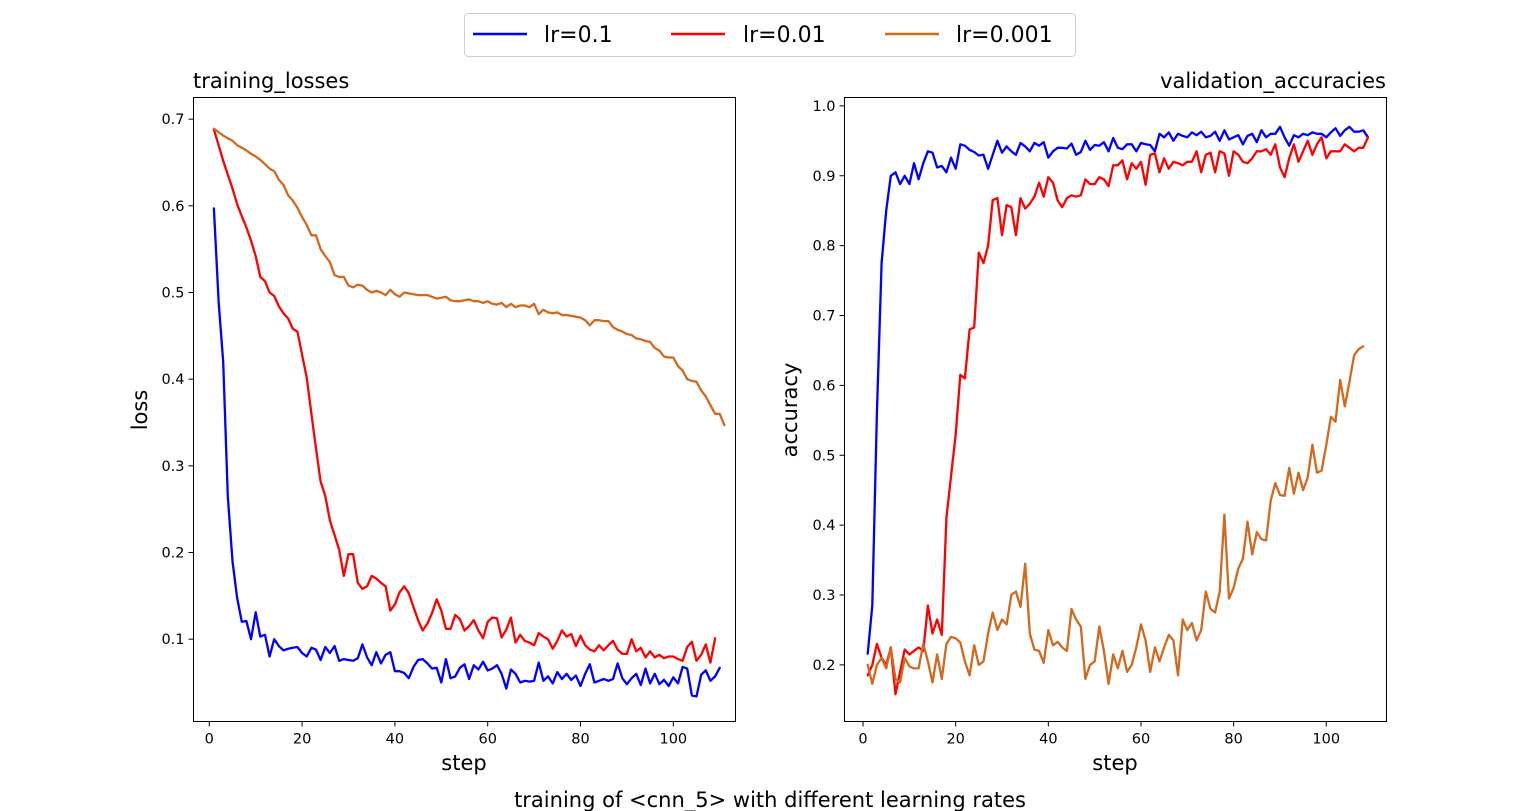 Image resolution: width=1540 pixels, height=811 pixels. I want to click on legend-frame, so click(770, 35).